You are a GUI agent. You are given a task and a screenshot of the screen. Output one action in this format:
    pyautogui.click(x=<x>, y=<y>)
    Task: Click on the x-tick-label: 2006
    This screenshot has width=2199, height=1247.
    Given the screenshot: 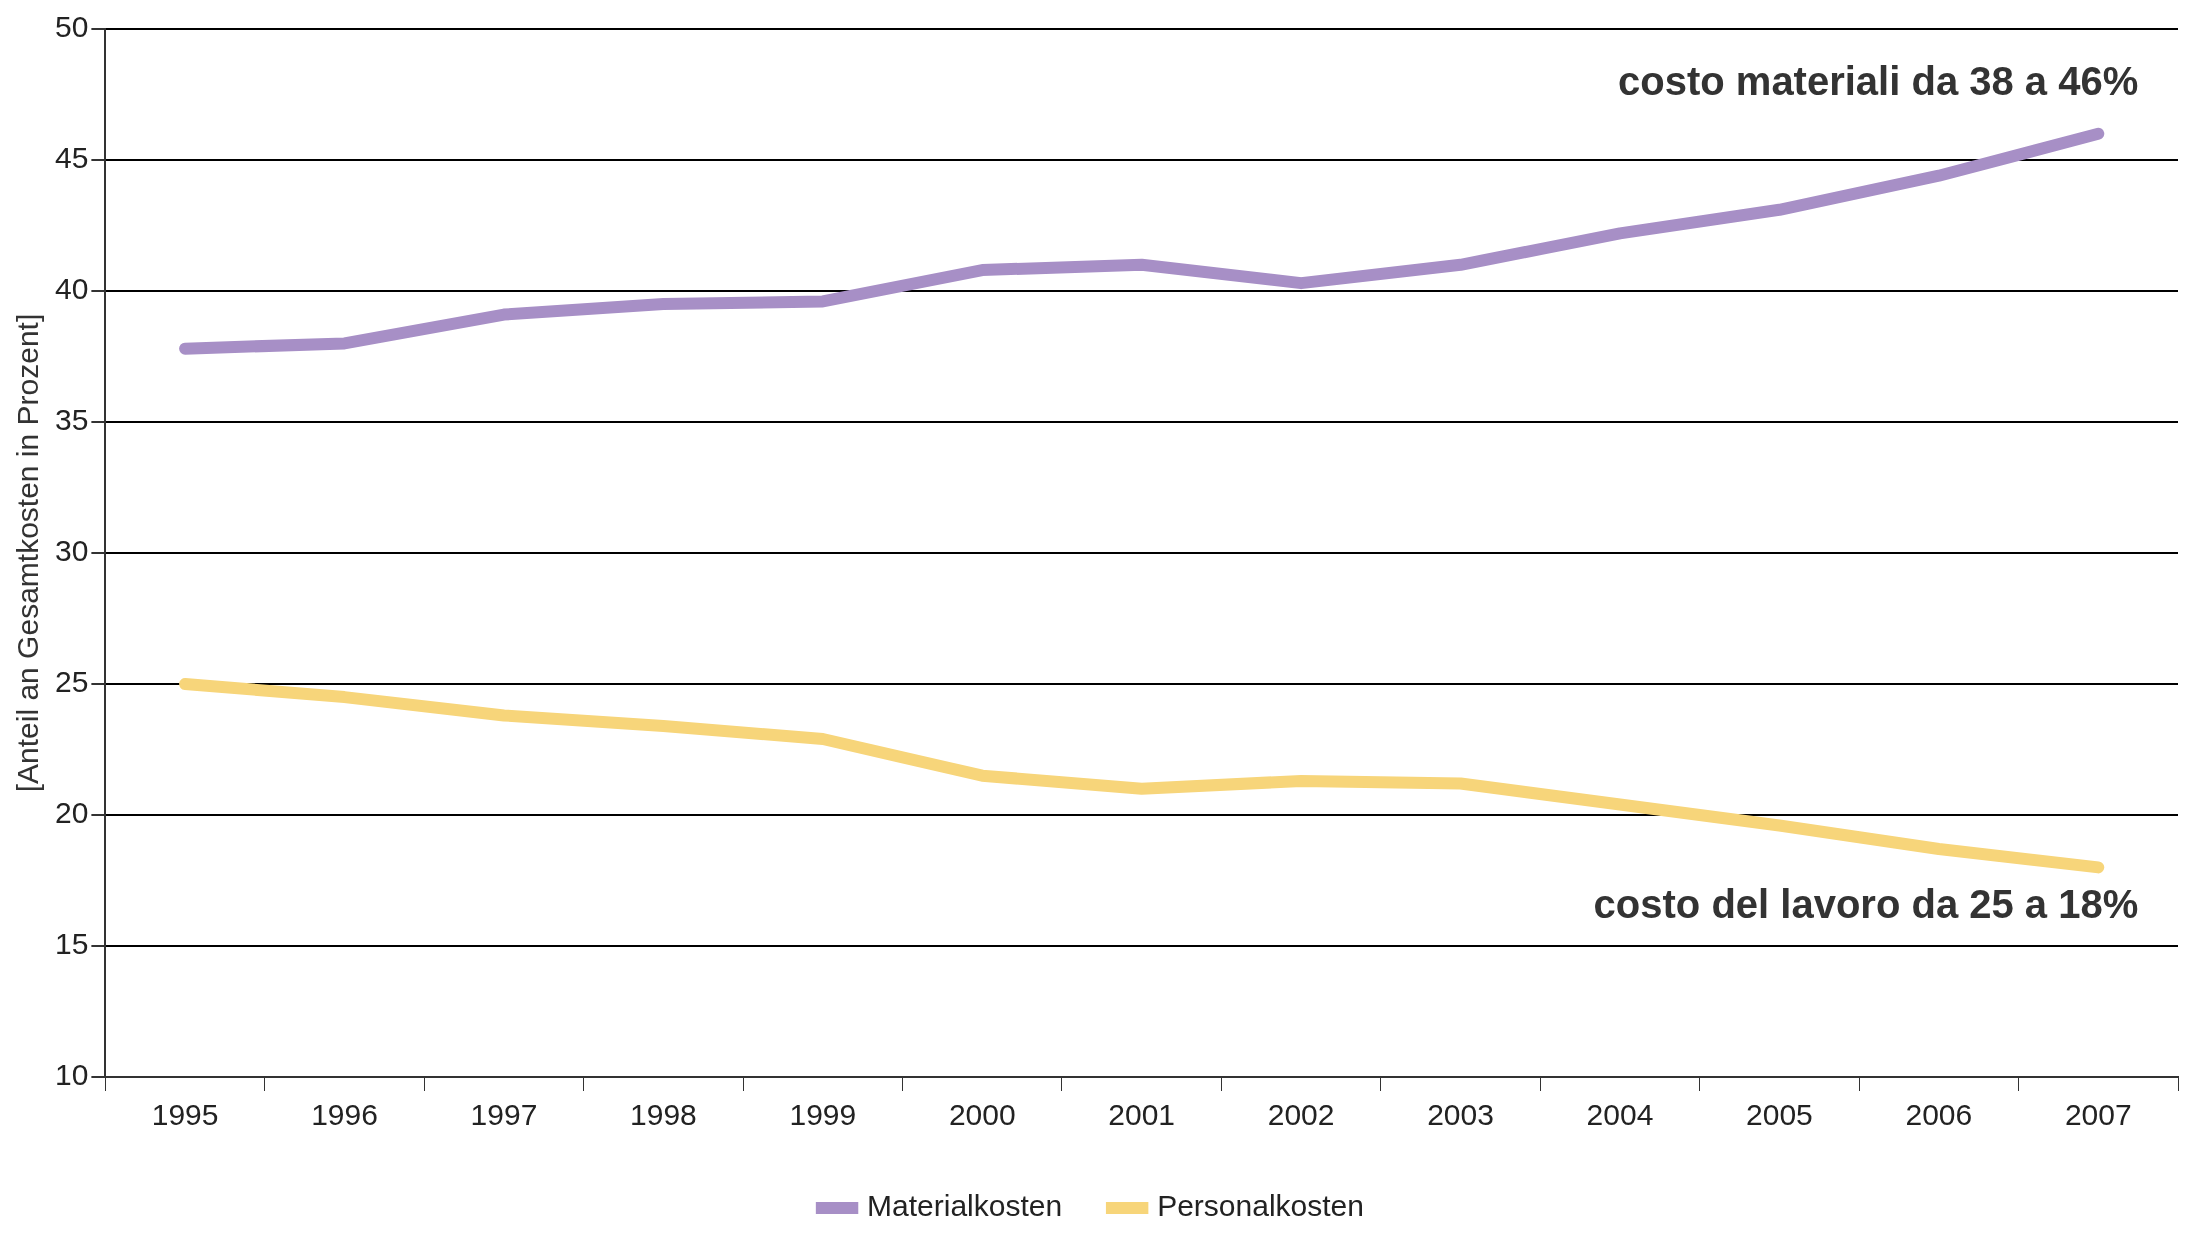 What is the action you would take?
    pyautogui.click(x=1939, y=1115)
    